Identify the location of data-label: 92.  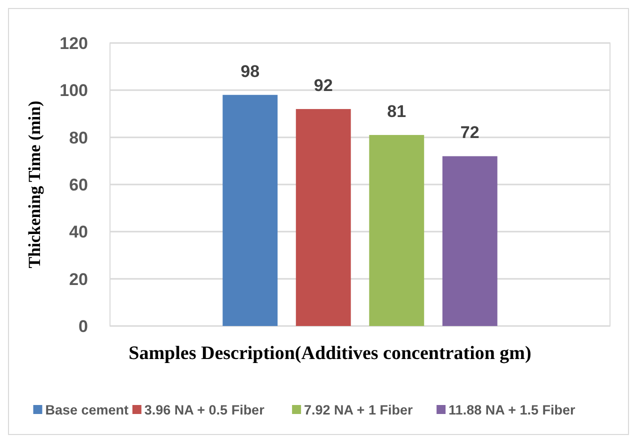
(323, 86).